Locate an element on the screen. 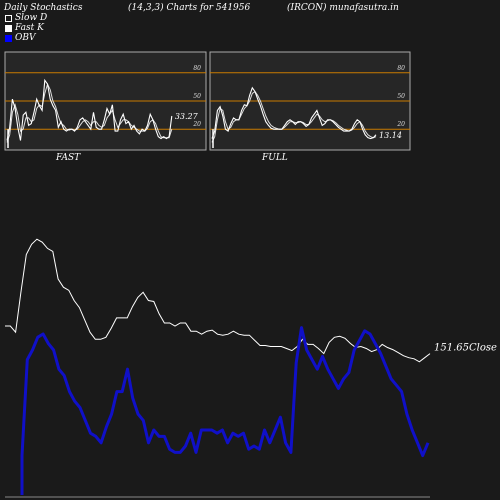 Image resolution: width=500 pixels, height=500 pixels. legend-item-obv: OBV is located at coordinates (20, 38).